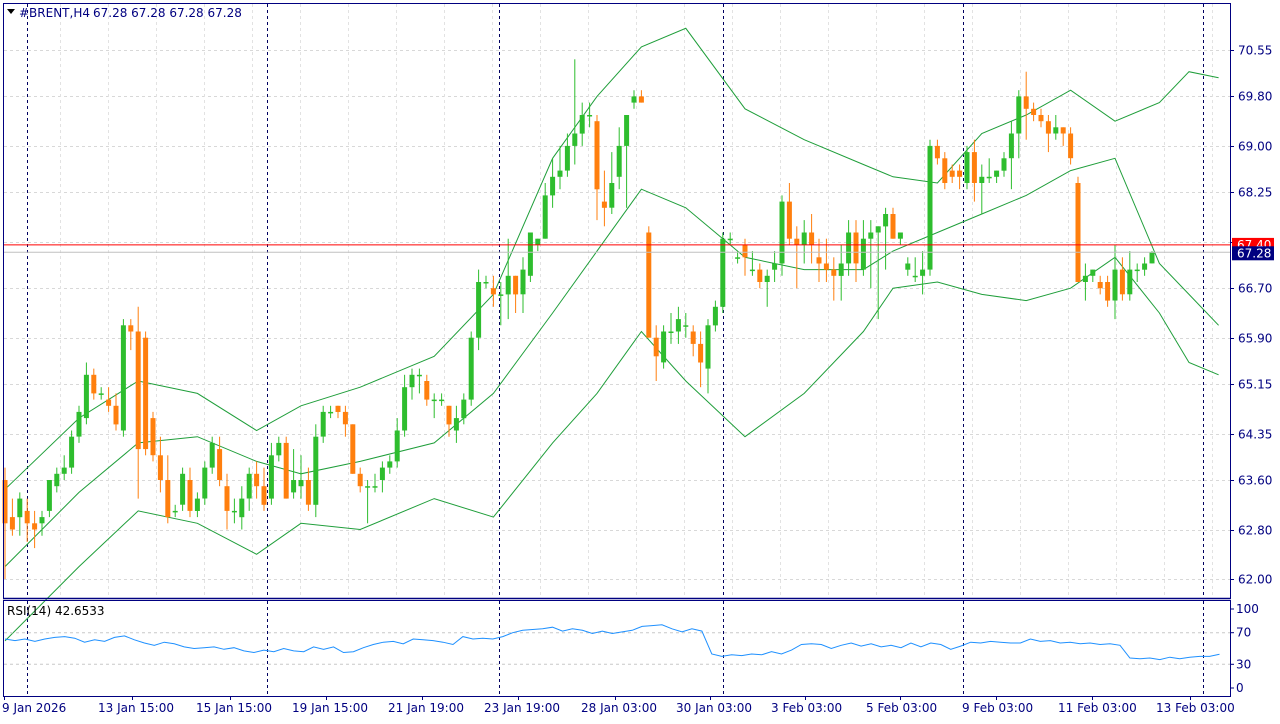  Describe the element at coordinates (901, 708) in the screenshot. I see `time-tick-label: 5 Feb 03:00` at that location.